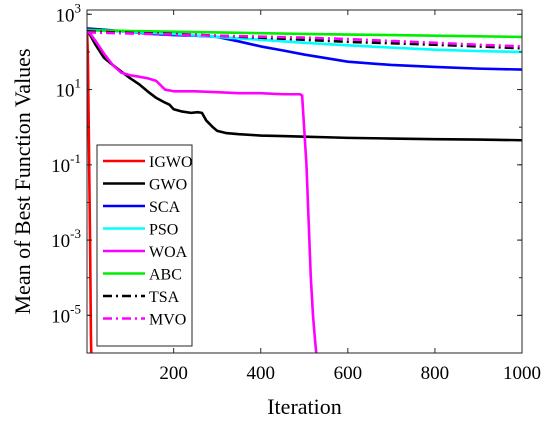  I want to click on x-tick-label: 400, so click(260, 373).